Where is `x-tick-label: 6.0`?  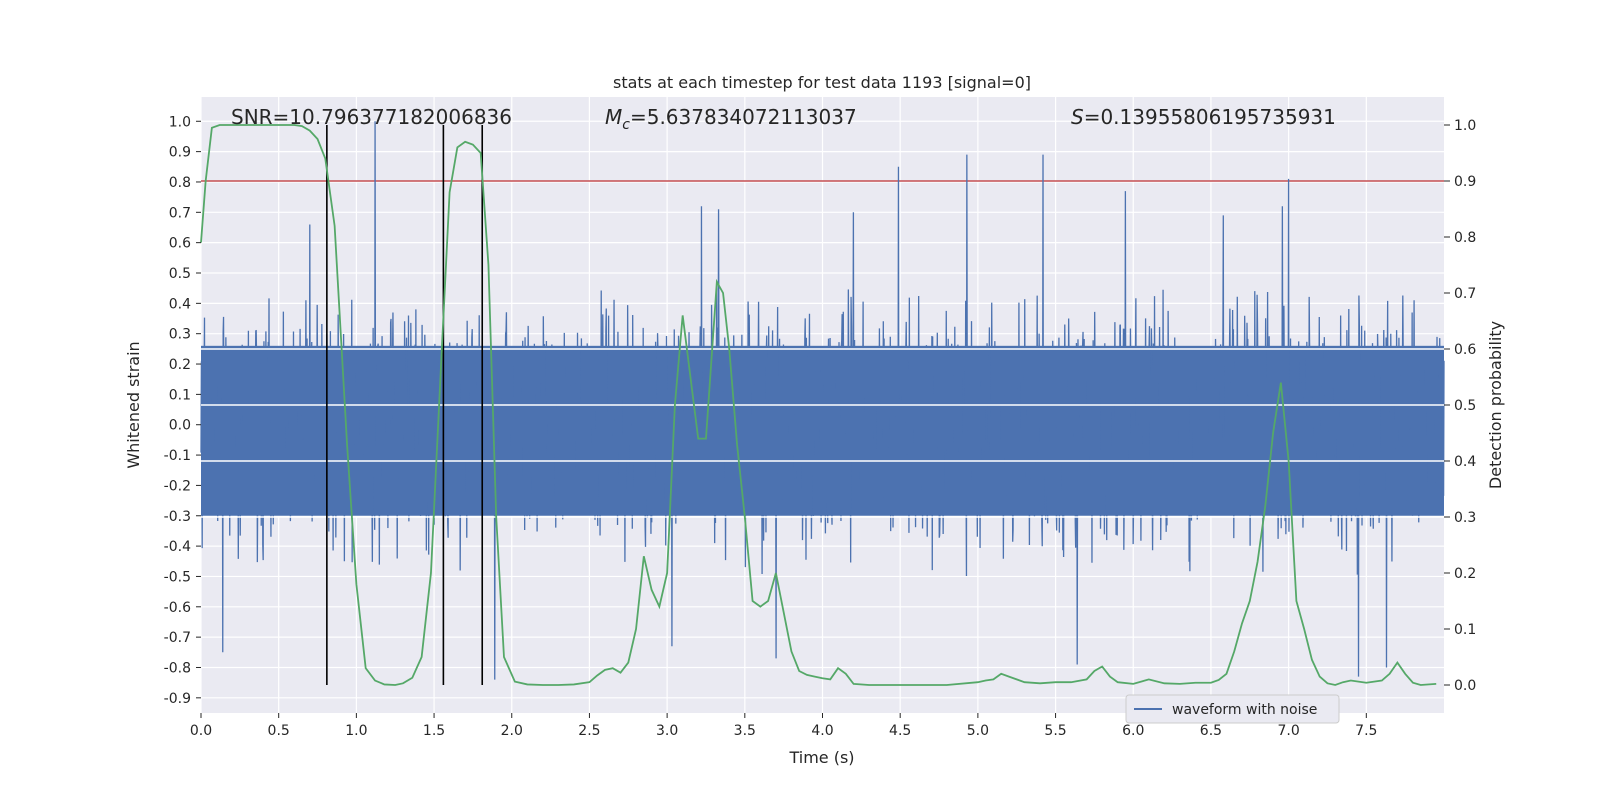
x-tick-label: 6.0 is located at coordinates (1133, 731).